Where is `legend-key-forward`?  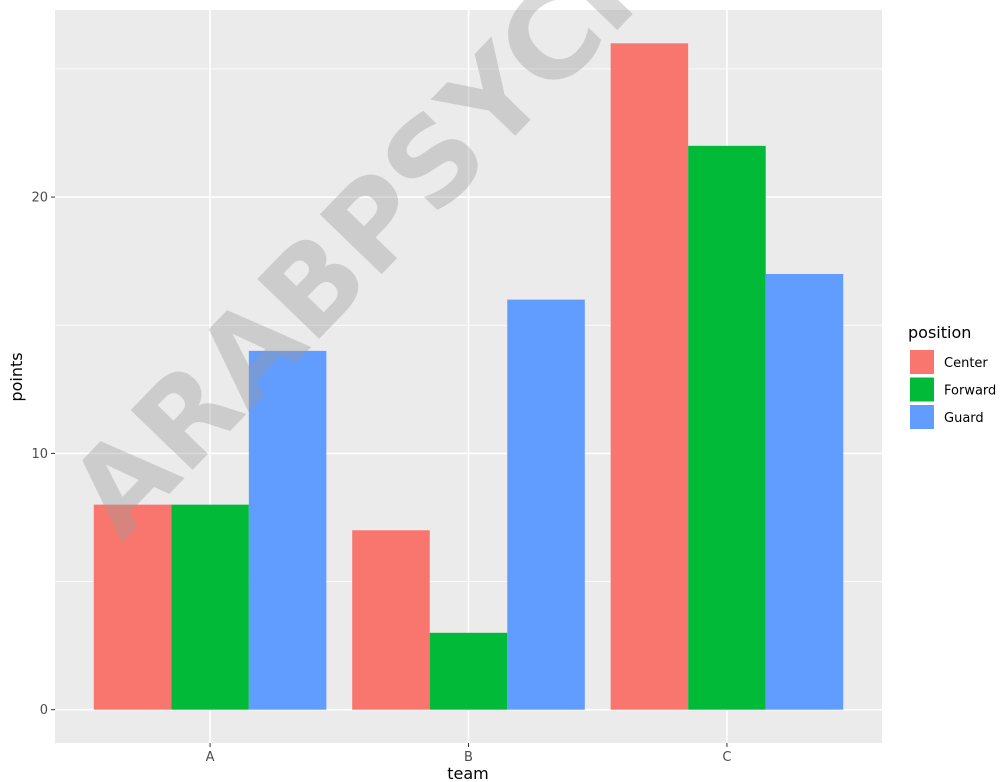 legend-key-forward is located at coordinates (922, 389).